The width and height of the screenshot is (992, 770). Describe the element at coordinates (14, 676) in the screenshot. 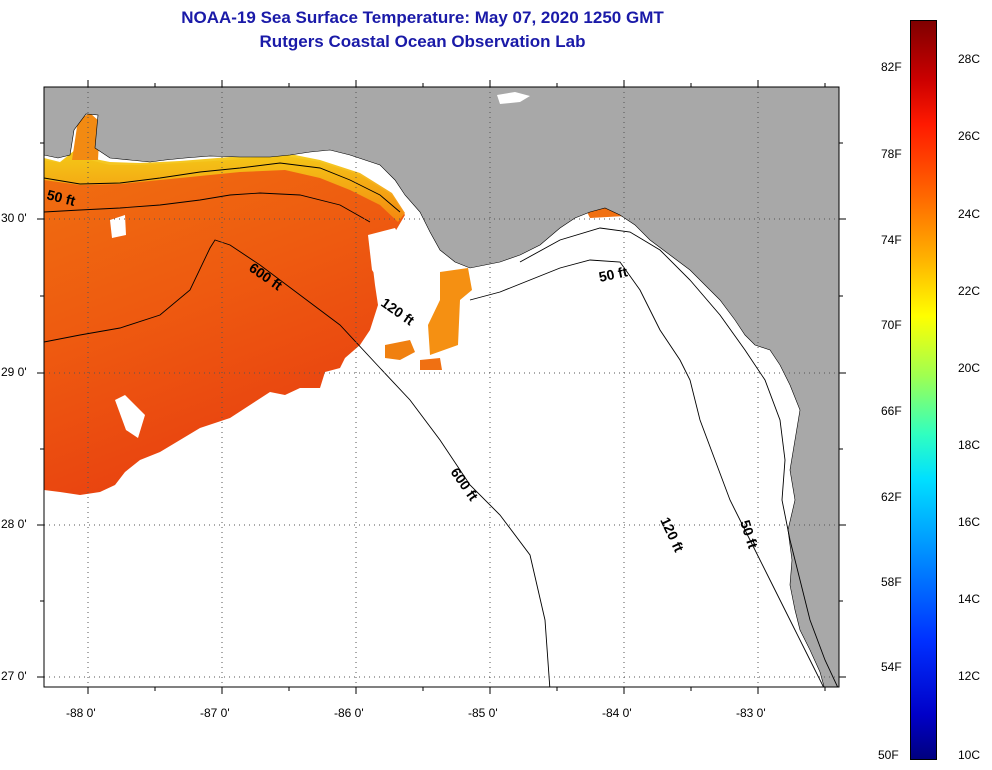

I see `lat-label: 27 0'` at that location.